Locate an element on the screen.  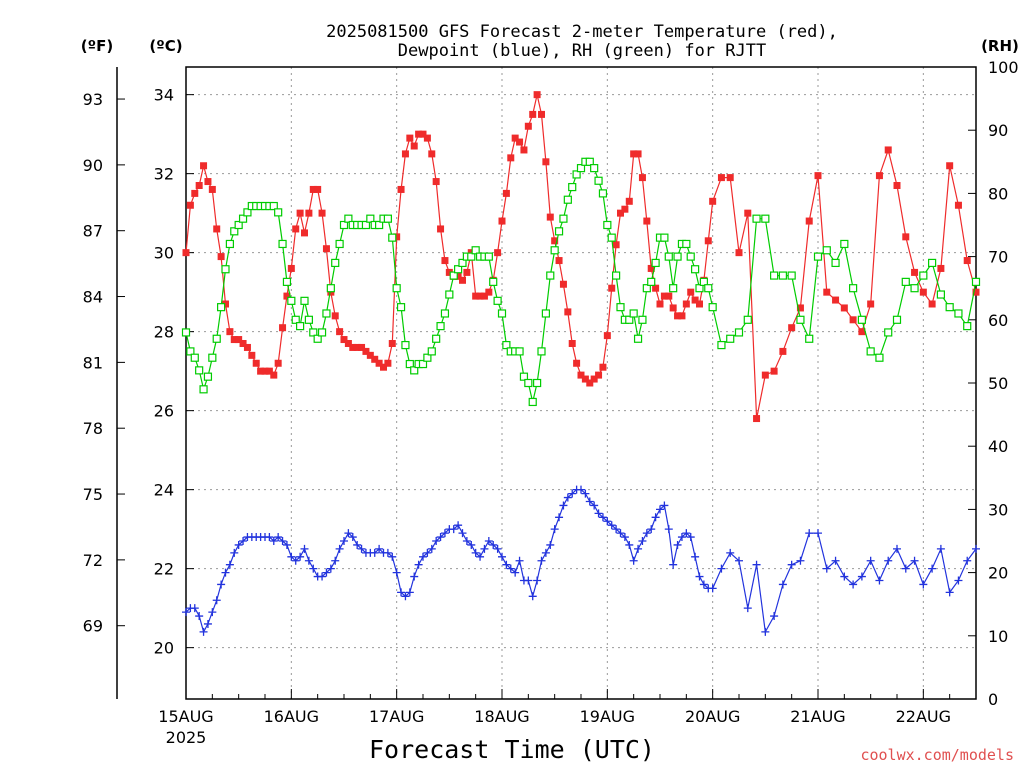
fahrenheit-tick-label: 69 is located at coordinates (93, 626).